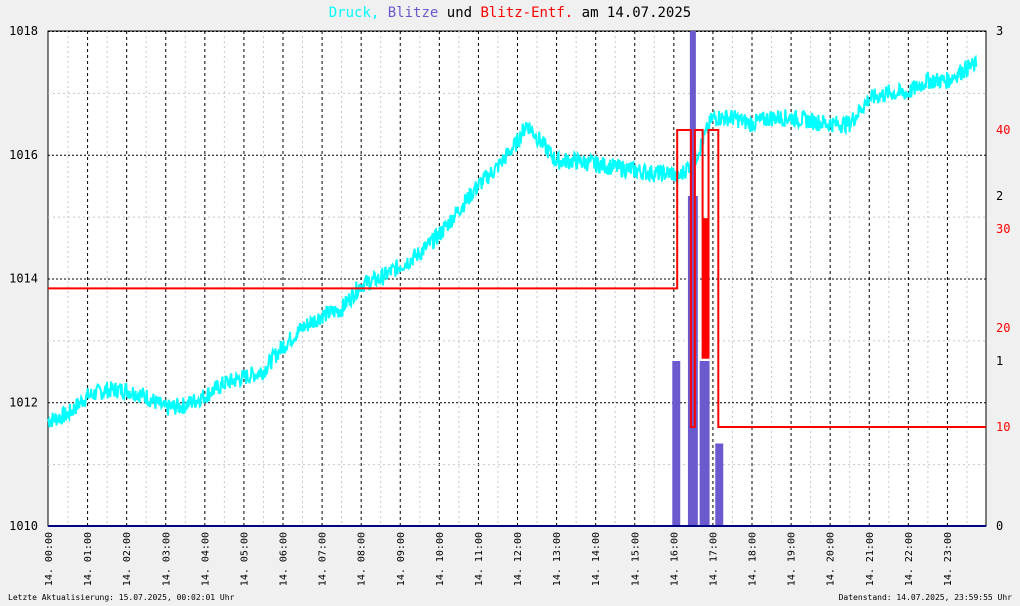 The height and width of the screenshot is (606, 1020). Describe the element at coordinates (440, 559) in the screenshot. I see `x-tick-label: 14. 10:00` at that location.